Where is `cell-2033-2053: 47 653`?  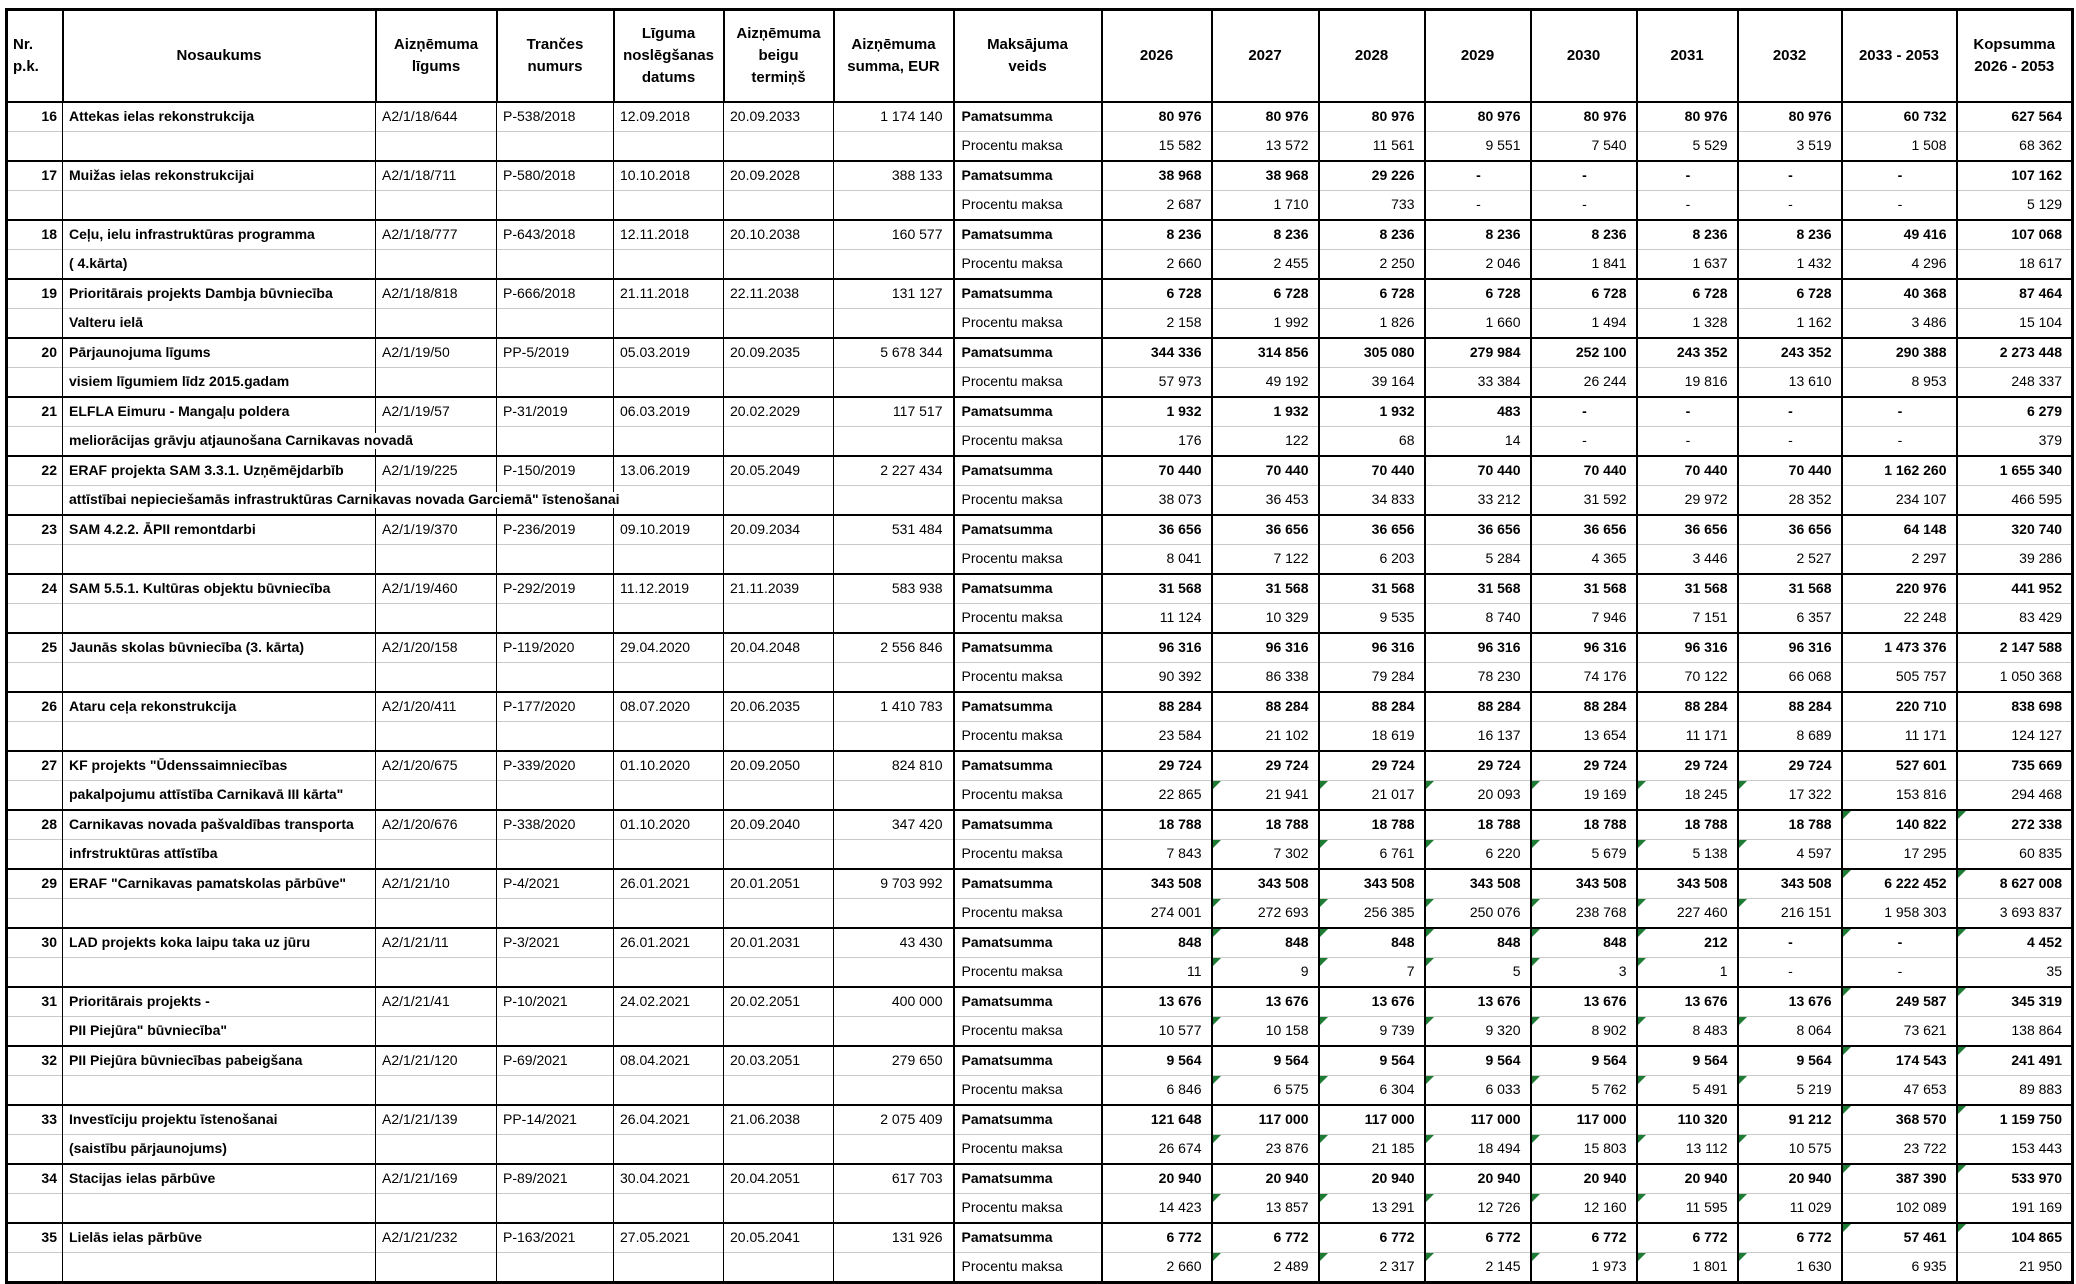 cell-2033-2053: 47 653 is located at coordinates (1898, 1090).